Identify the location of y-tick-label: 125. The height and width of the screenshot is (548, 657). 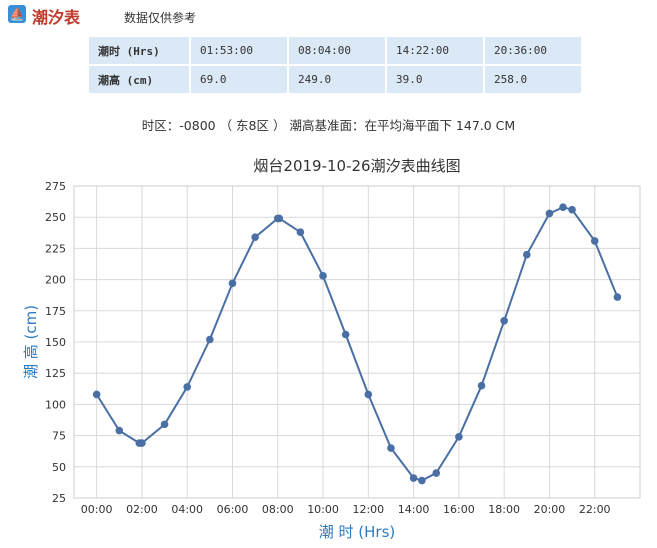
(55, 373).